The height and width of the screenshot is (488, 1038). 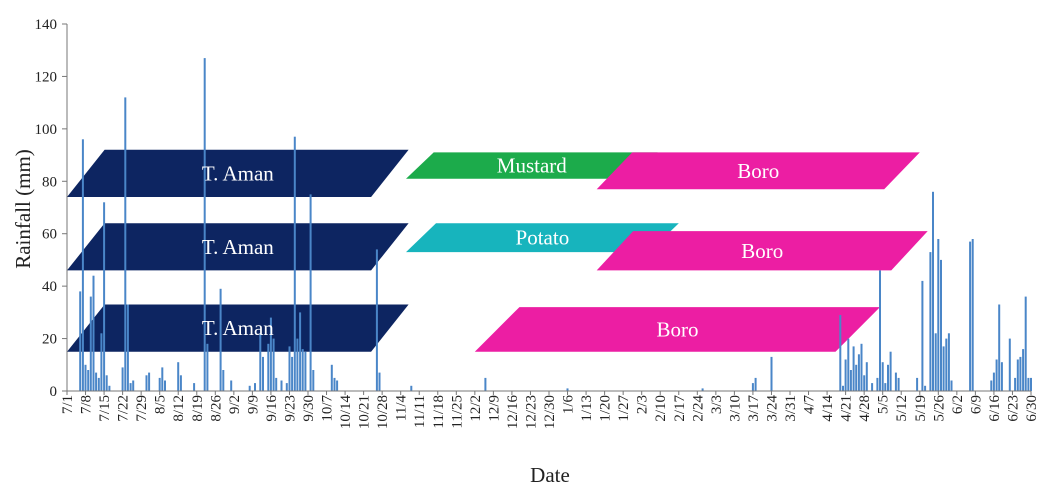 I want to click on x-tick-label: 9/2, so click(x=235, y=404).